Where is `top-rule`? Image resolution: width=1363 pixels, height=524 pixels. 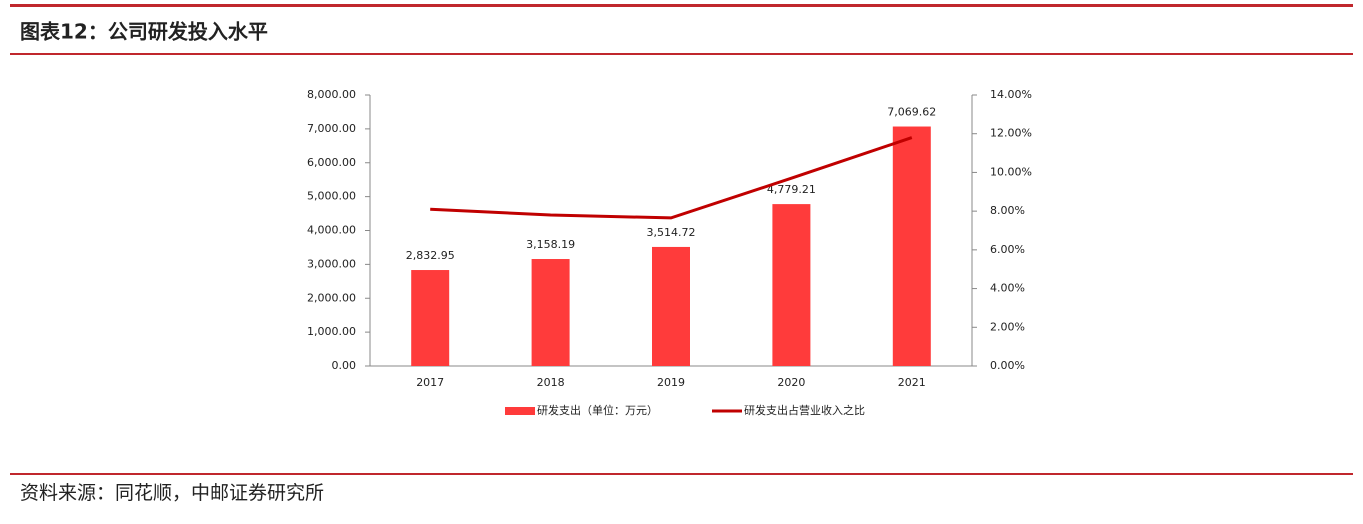
top-rule is located at coordinates (681, 5).